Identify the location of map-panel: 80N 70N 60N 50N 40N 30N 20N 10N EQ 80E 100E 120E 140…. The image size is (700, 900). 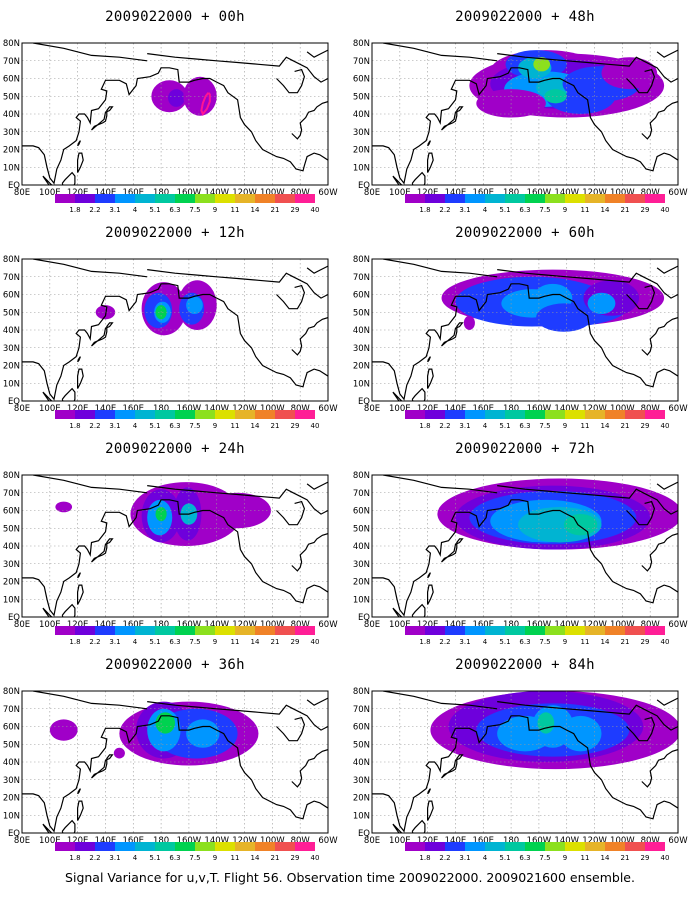
(175, 329).